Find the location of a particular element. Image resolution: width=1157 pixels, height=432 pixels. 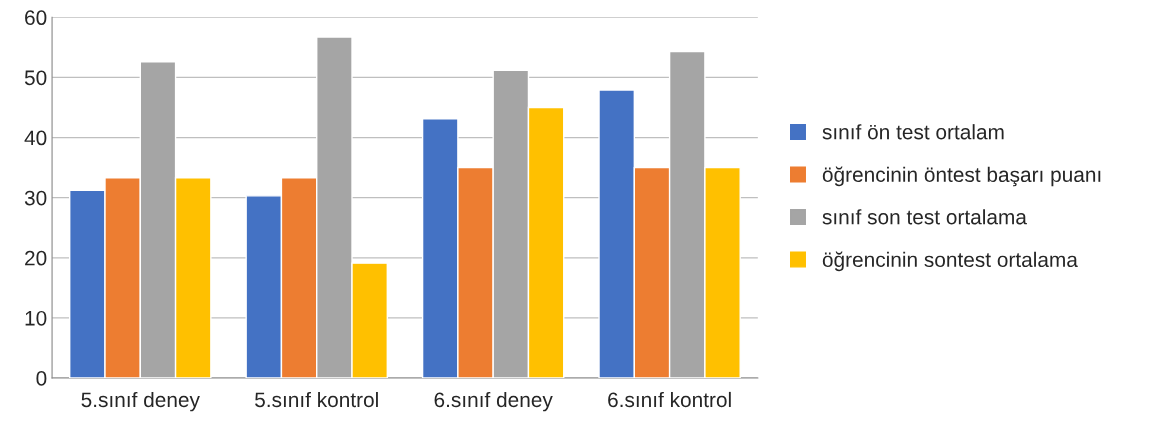

x-tick-label: 5.sınıf deney is located at coordinates (140, 401).